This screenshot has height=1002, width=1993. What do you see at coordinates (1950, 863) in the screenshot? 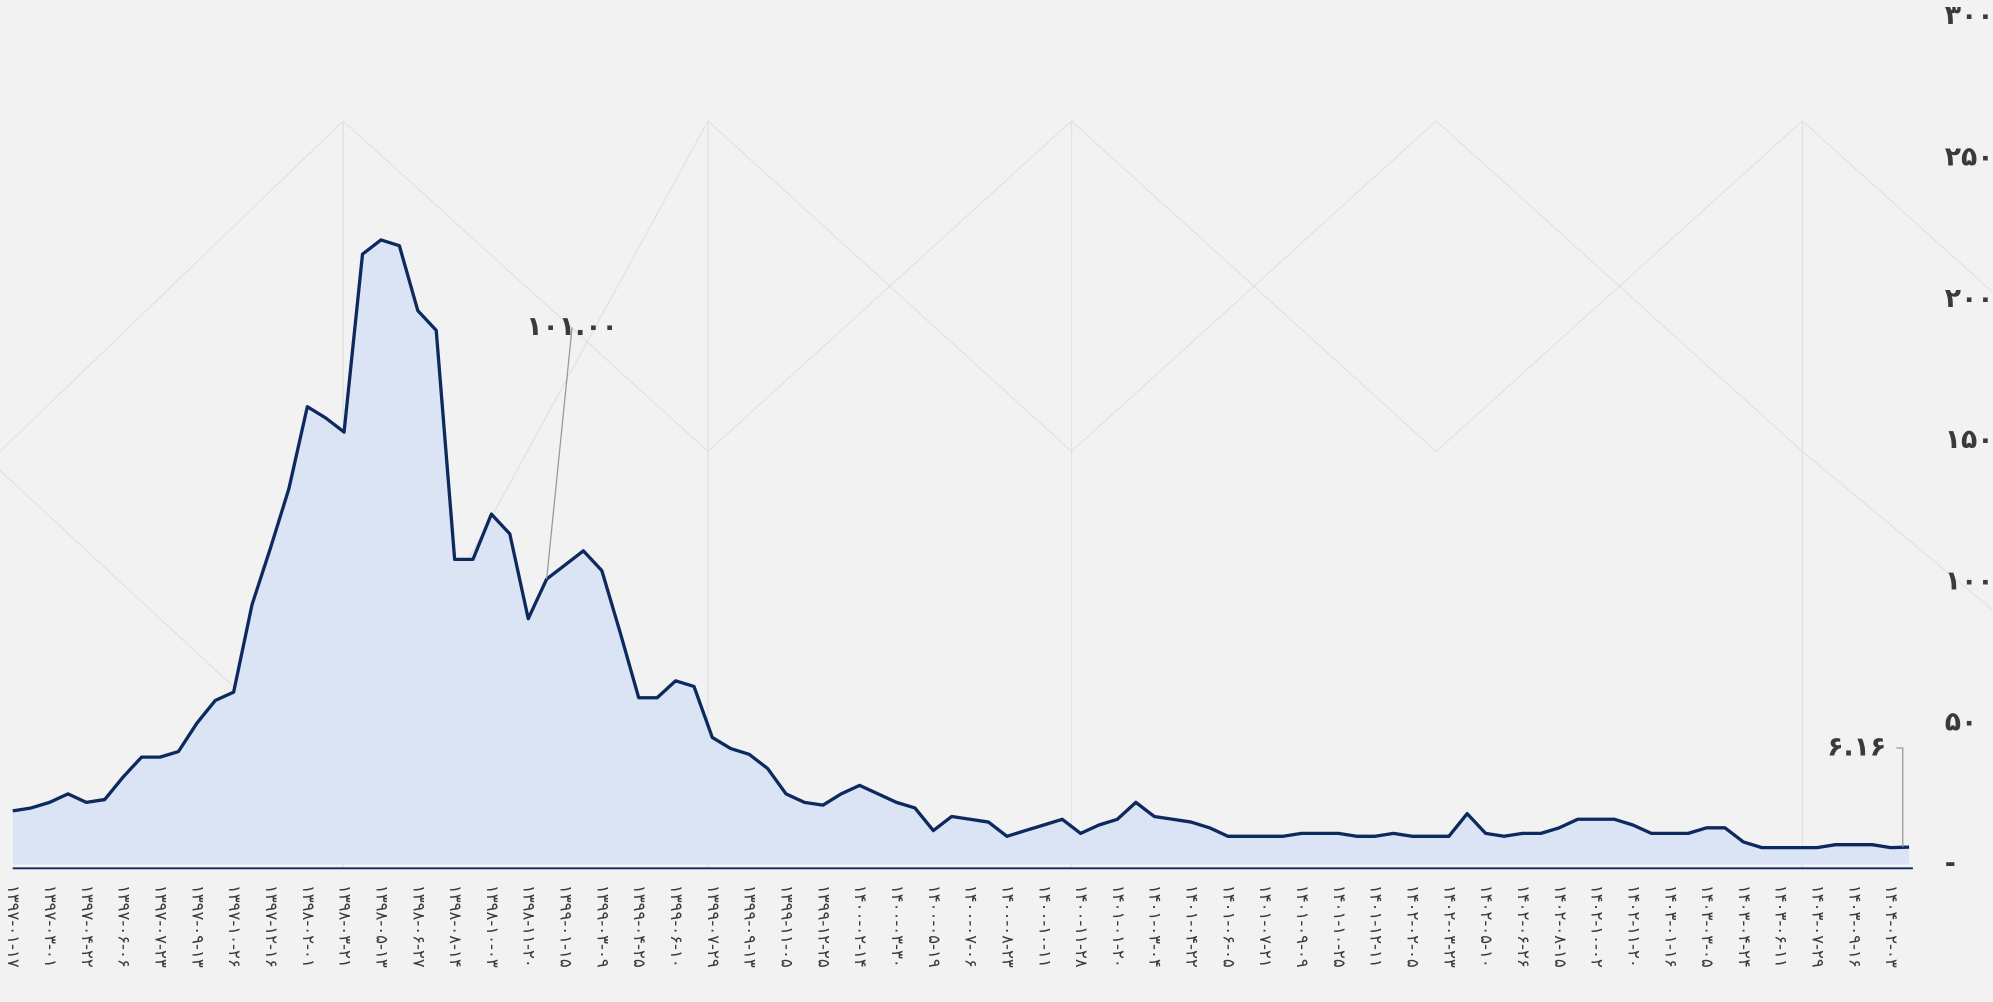
I see `y-tick-label: -` at bounding box center [1950, 863].